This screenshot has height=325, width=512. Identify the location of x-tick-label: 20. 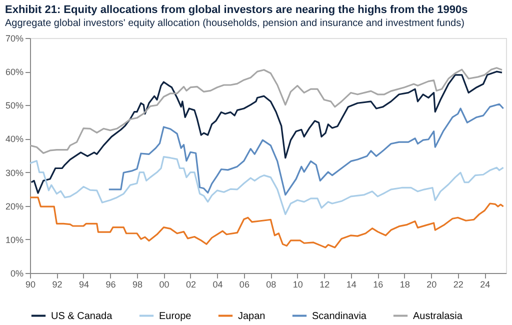
(431, 285).